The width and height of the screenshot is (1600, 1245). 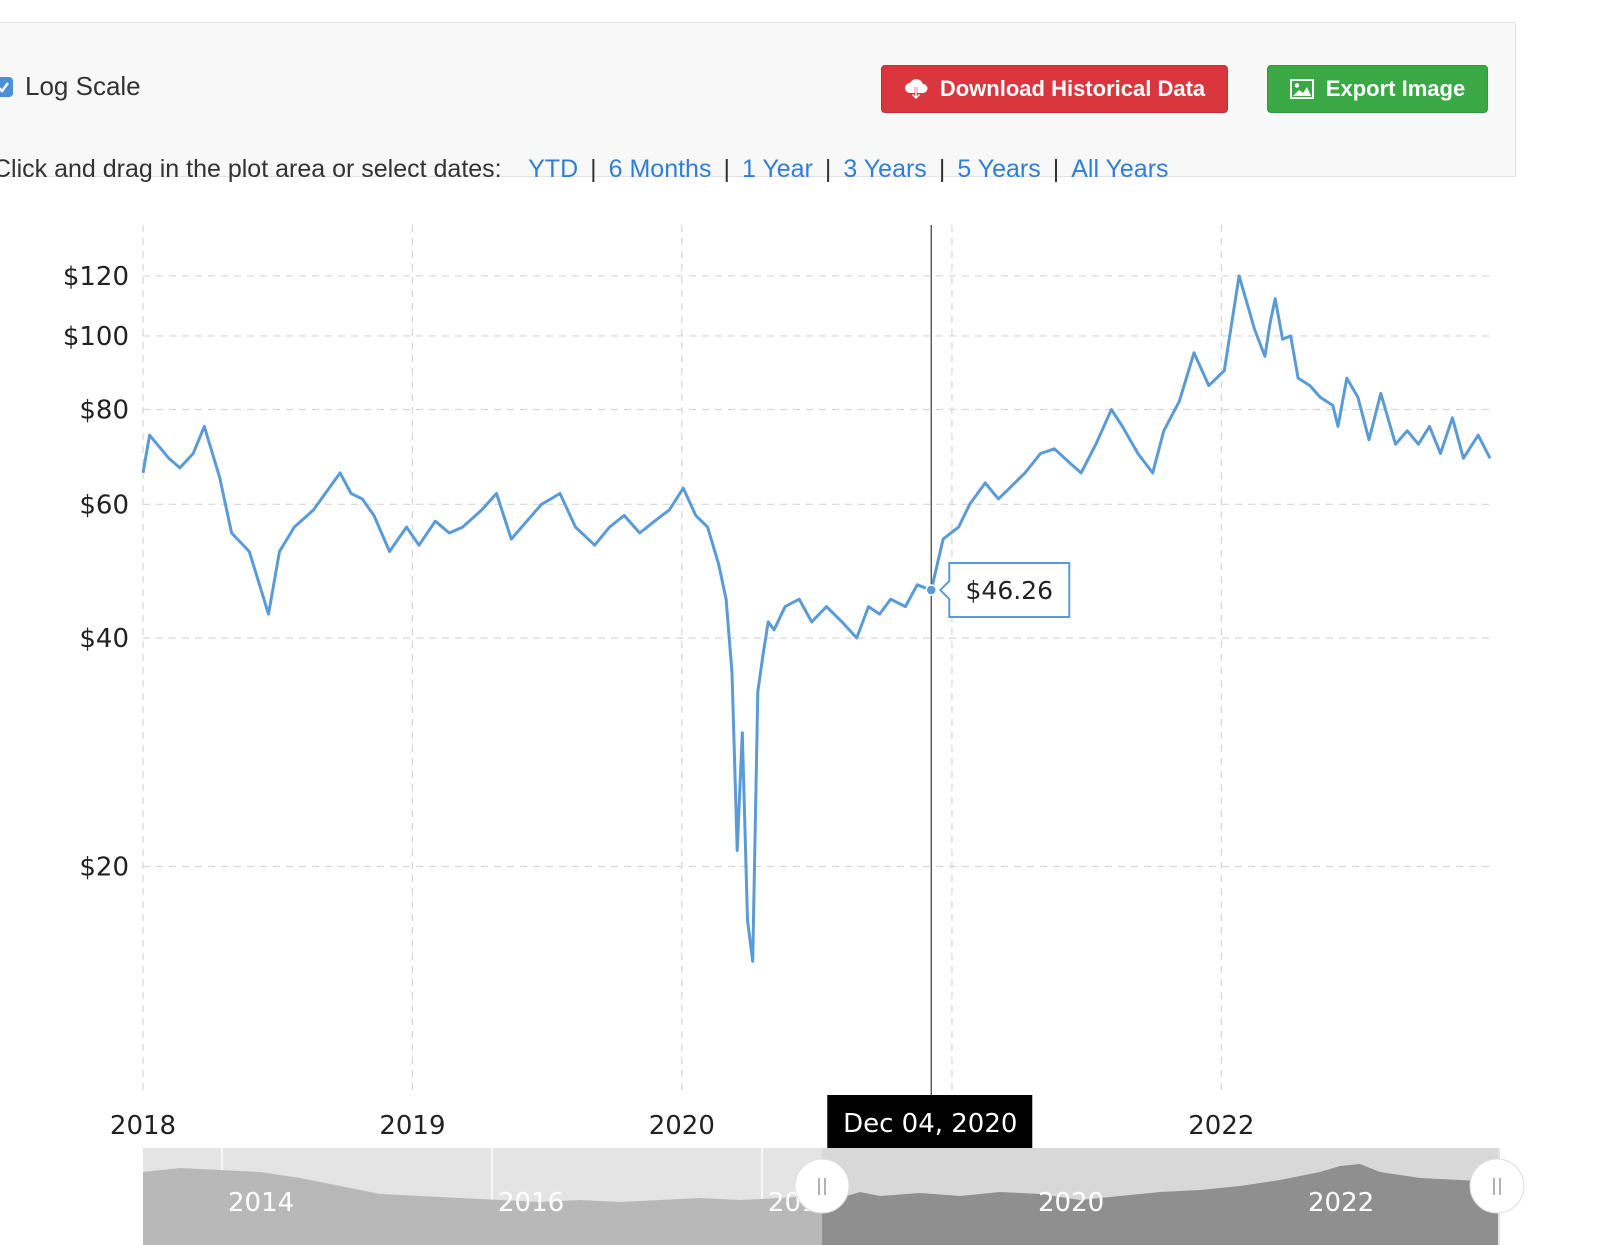 What do you see at coordinates (143, 1126) in the screenshot?
I see `x-tick-label: 2018` at bounding box center [143, 1126].